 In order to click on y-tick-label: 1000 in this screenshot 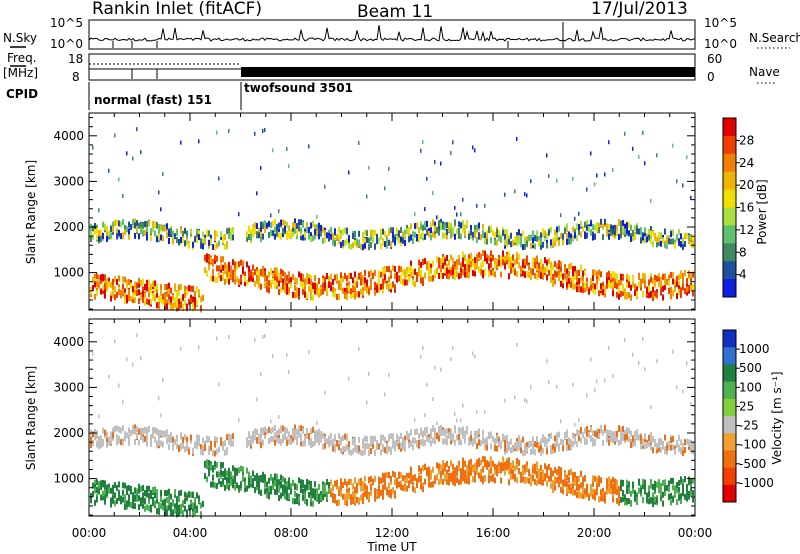, I will do `click(68, 273)`.